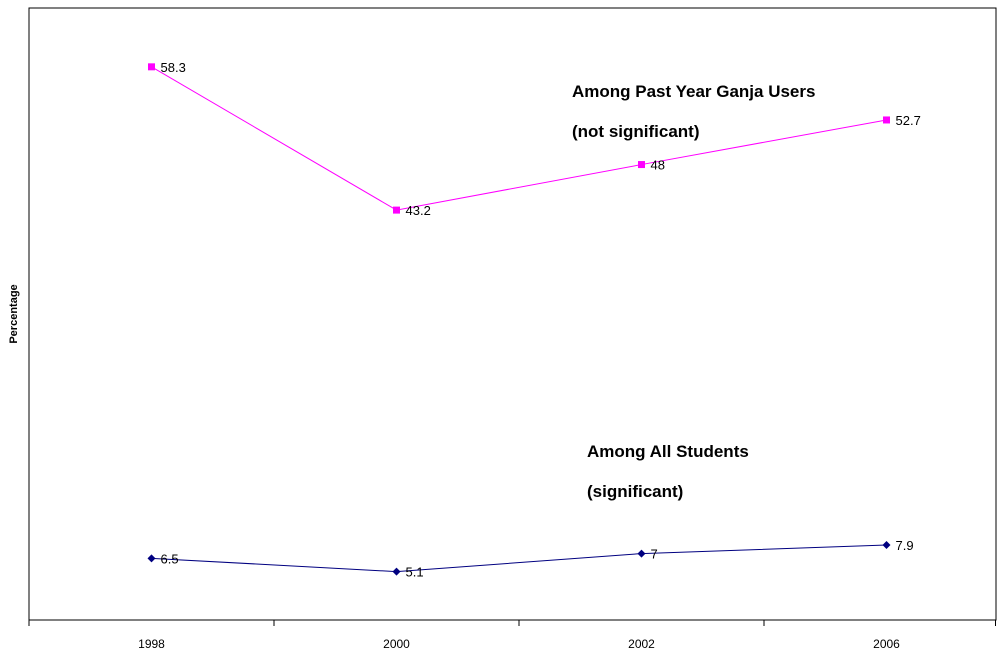 This screenshot has height=650, width=997. What do you see at coordinates (173, 67) in the screenshot?
I see `data-label: 58.3` at bounding box center [173, 67].